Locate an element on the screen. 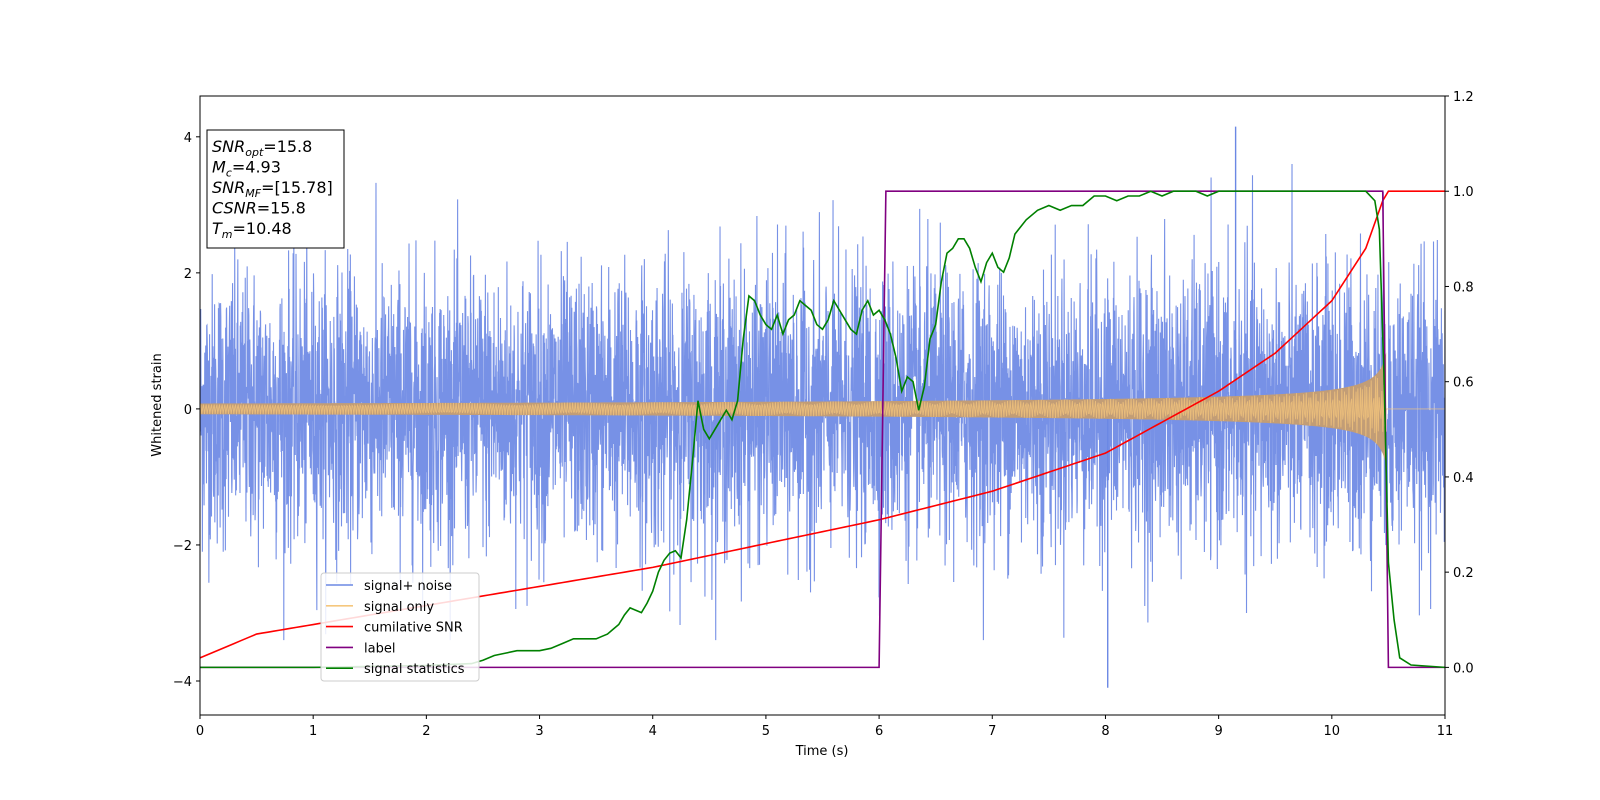 This screenshot has width=1600, height=800. info-line: CSNR=15.8 is located at coordinates (259, 208).